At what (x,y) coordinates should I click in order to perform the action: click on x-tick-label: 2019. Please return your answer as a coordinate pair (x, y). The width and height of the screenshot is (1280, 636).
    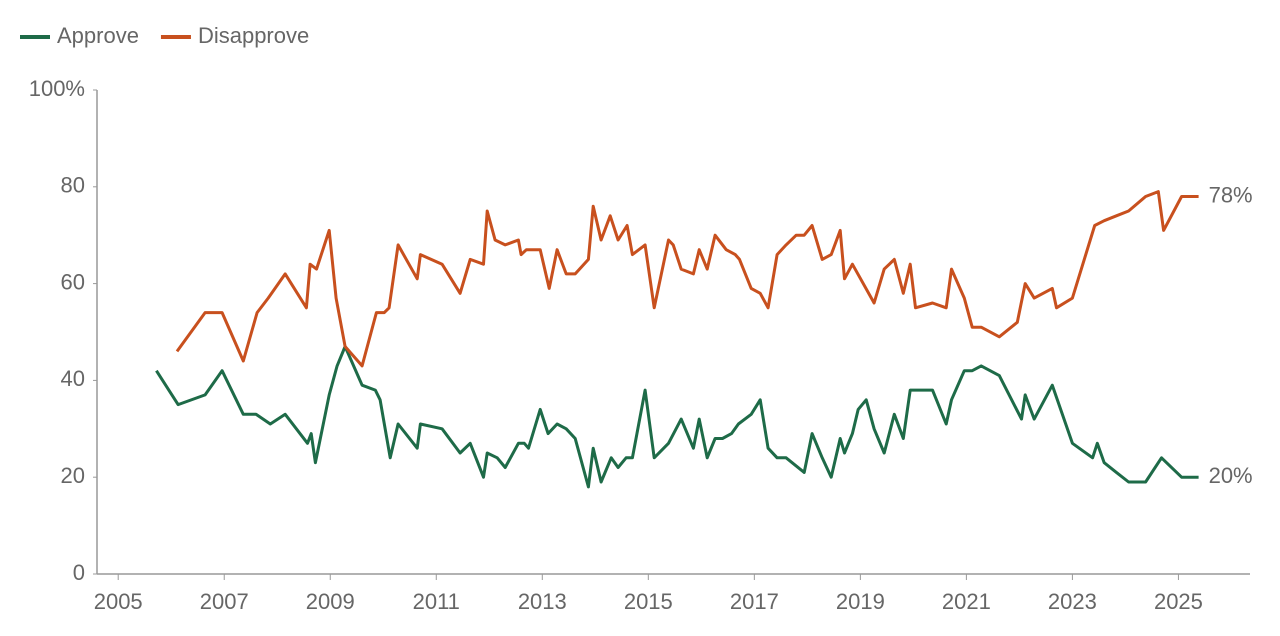
    Looking at the image, I should click on (860, 601).